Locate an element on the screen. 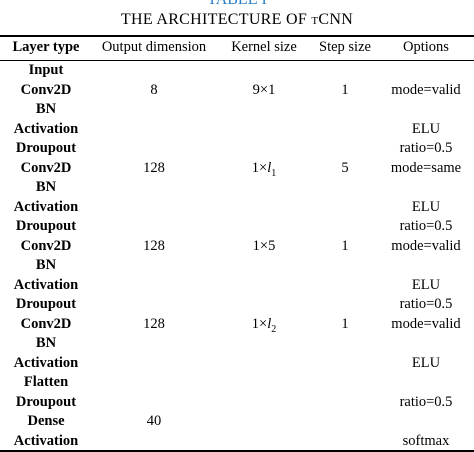 This screenshot has height=452, width=474. cell-kernel-size: 1×5 is located at coordinates (264, 245).